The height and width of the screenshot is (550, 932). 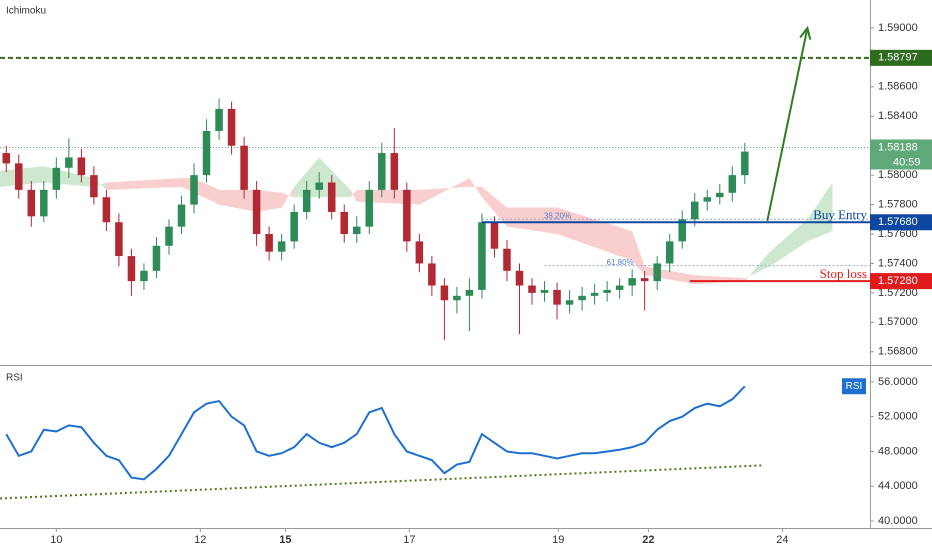 I want to click on x-tick-label: 19, so click(x=558, y=540).